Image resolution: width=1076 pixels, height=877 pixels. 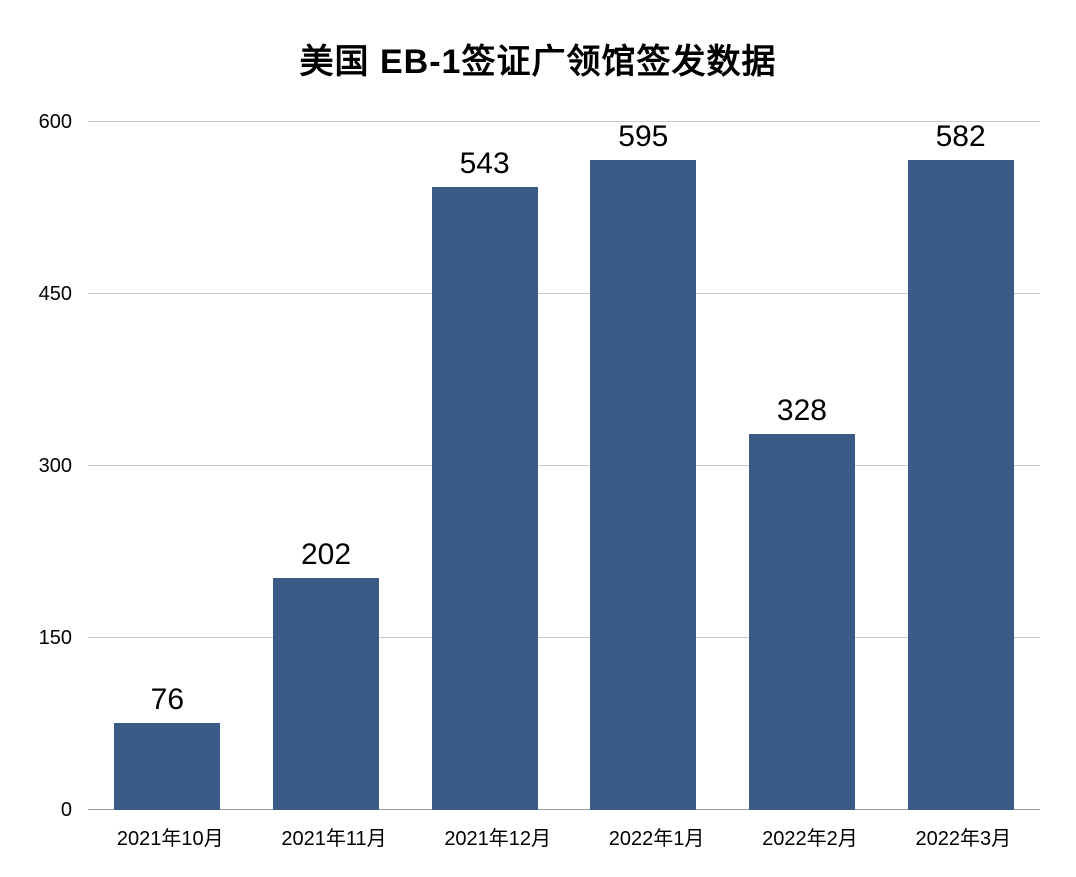 I want to click on bar-column: 543, so click(x=484, y=466).